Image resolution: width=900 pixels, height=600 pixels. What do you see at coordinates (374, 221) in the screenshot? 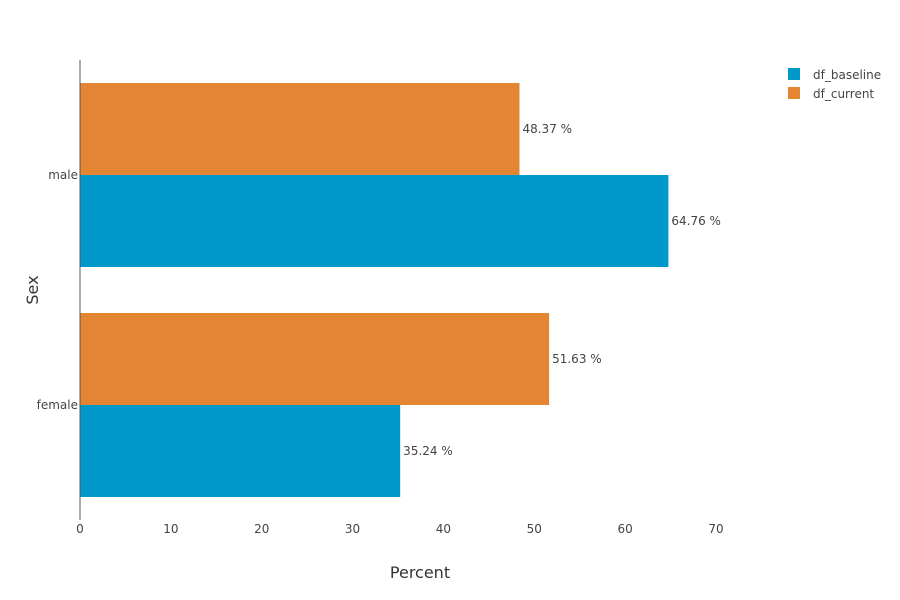
I see `bar-df_baseline-male` at bounding box center [374, 221].